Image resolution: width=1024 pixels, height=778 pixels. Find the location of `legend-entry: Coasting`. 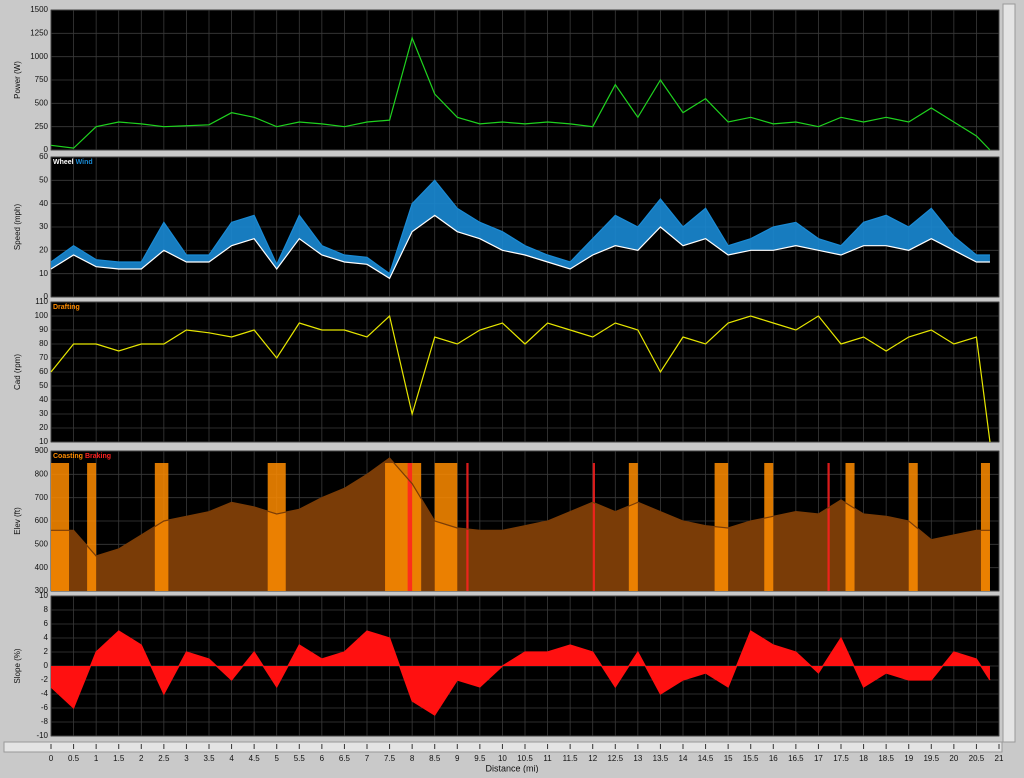

legend-entry: Coasting is located at coordinates (68, 456).